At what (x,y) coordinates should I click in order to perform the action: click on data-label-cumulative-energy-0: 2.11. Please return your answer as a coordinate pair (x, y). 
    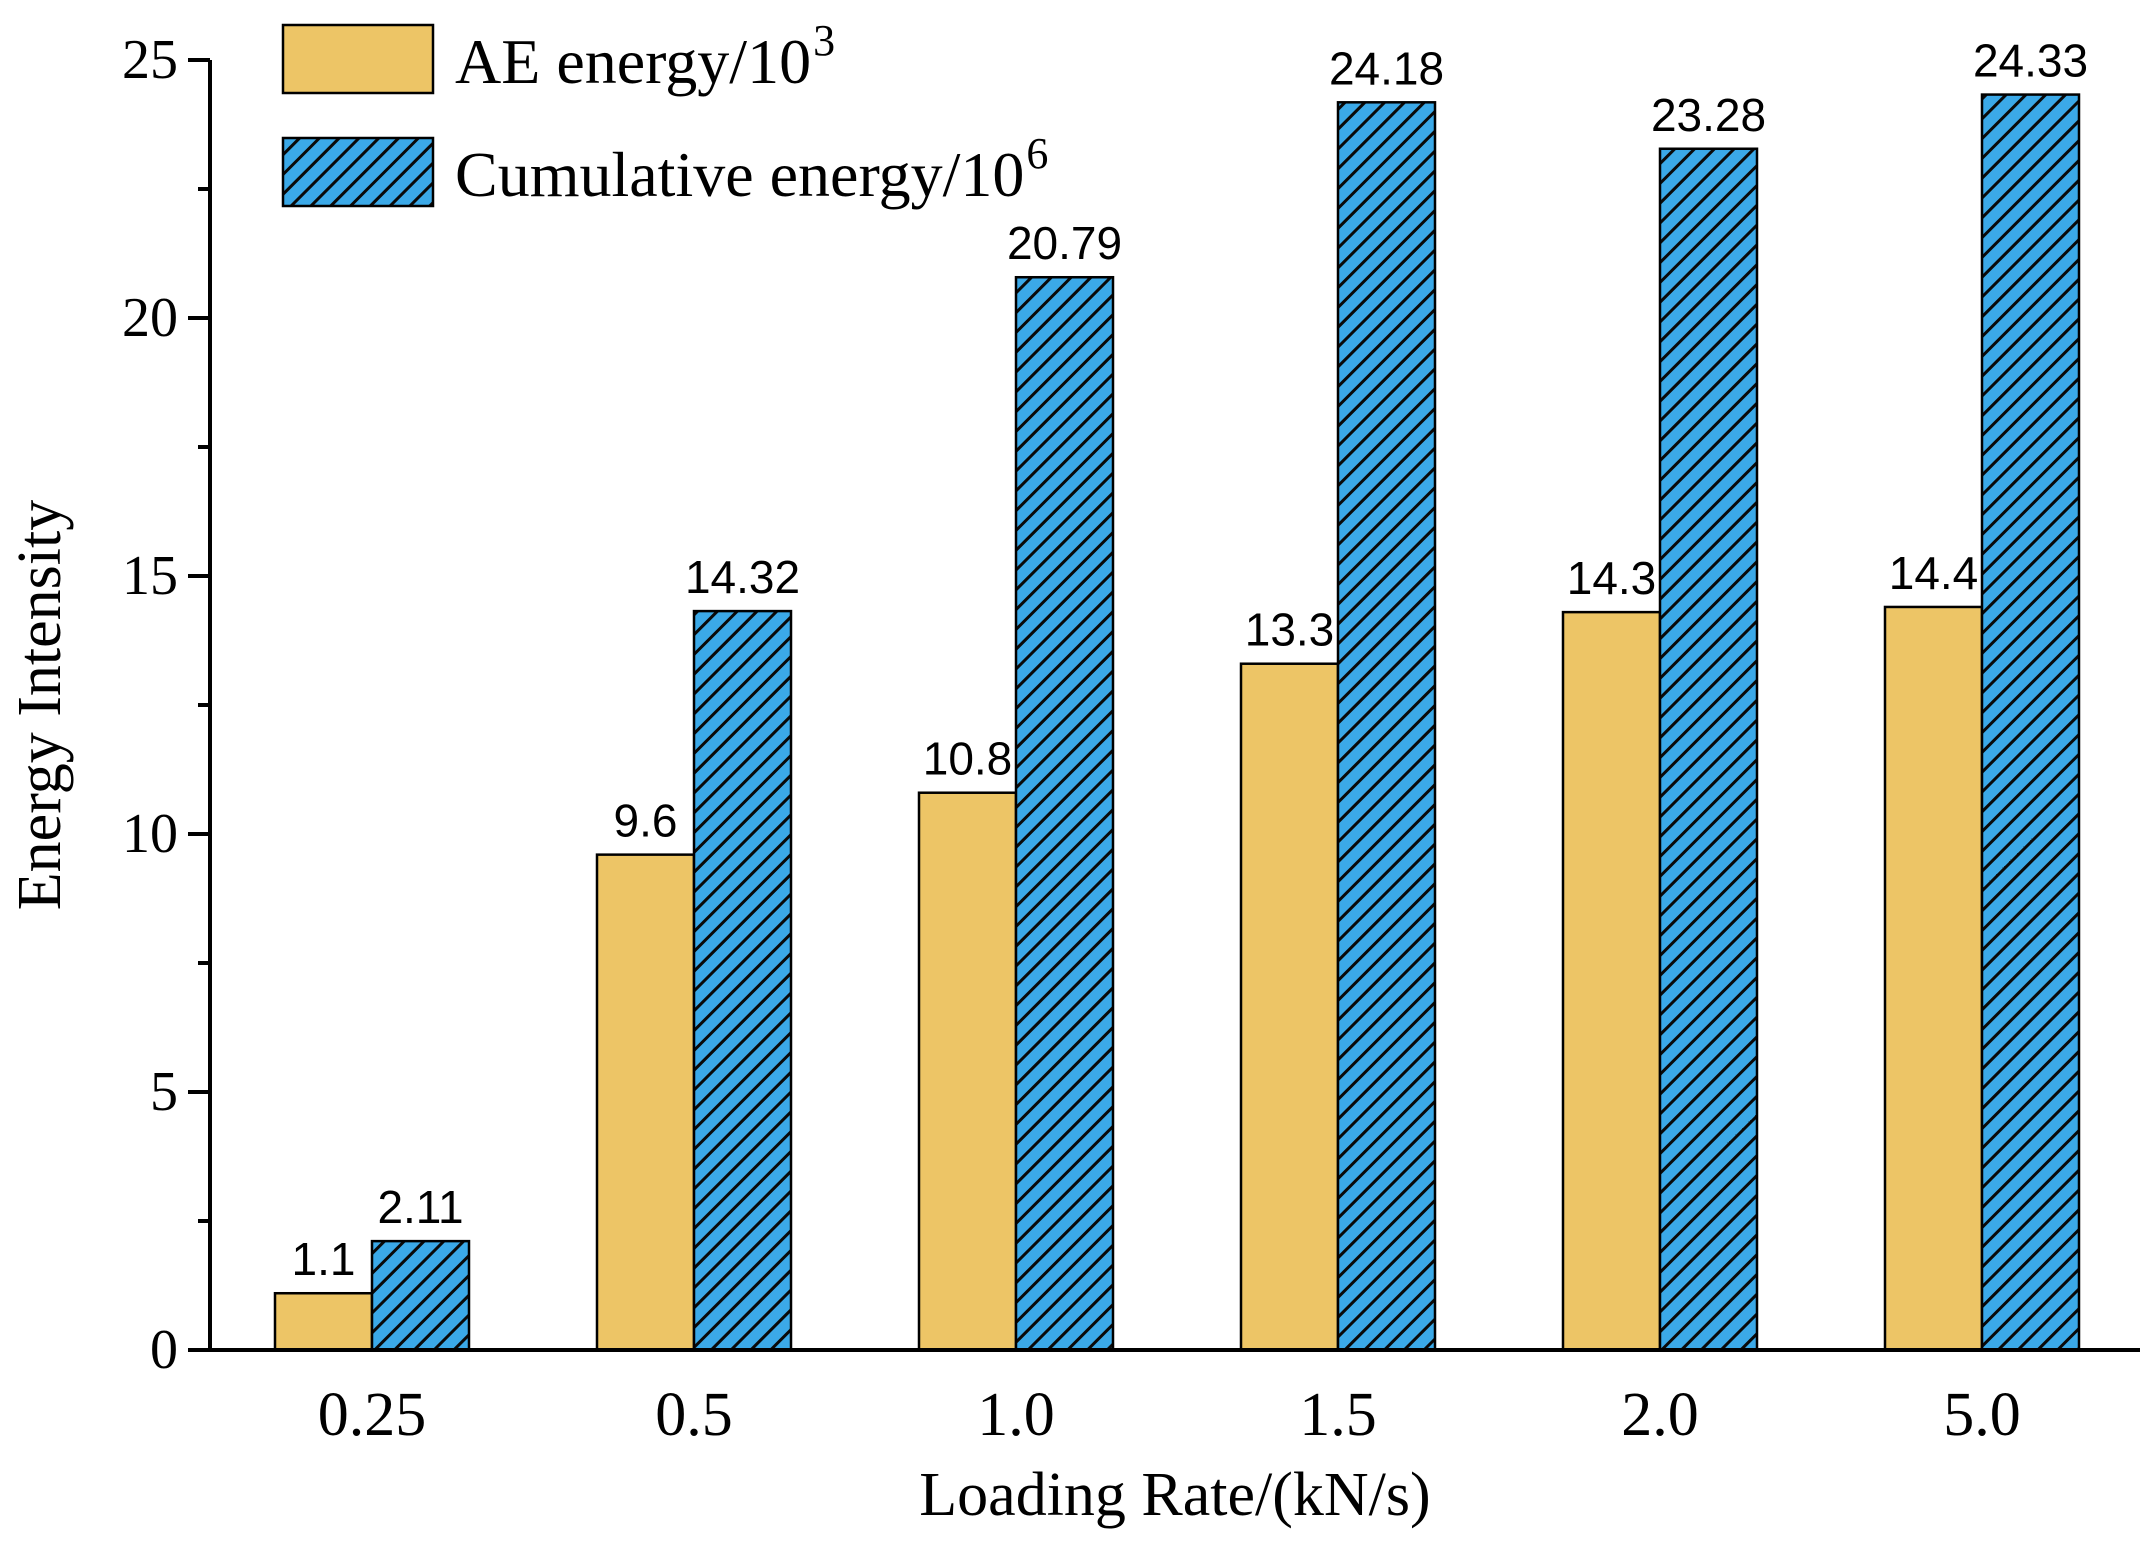
    Looking at the image, I should click on (420, 1207).